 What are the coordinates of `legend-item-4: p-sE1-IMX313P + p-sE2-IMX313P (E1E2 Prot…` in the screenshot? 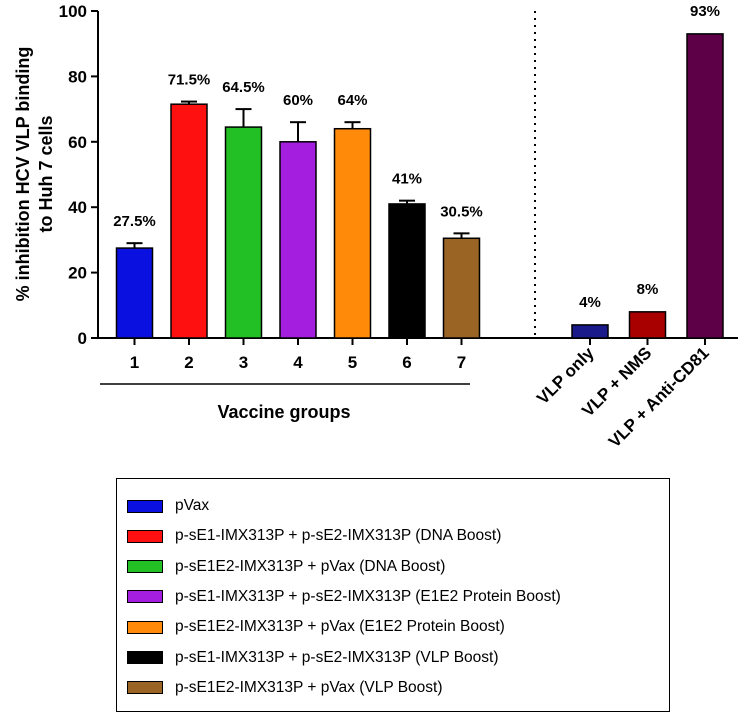 It's located at (344, 597).